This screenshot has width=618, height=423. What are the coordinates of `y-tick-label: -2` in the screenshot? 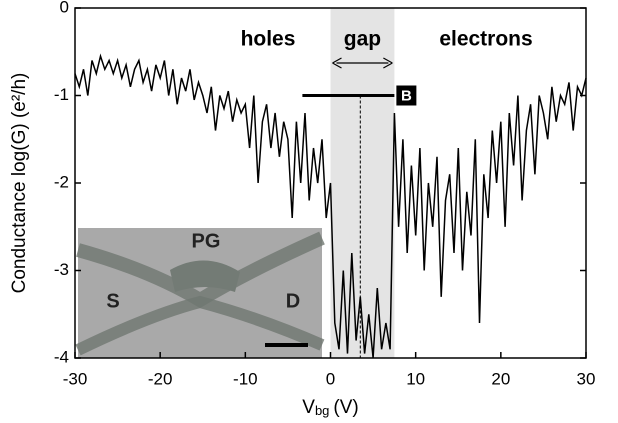 It's located at (61, 181).